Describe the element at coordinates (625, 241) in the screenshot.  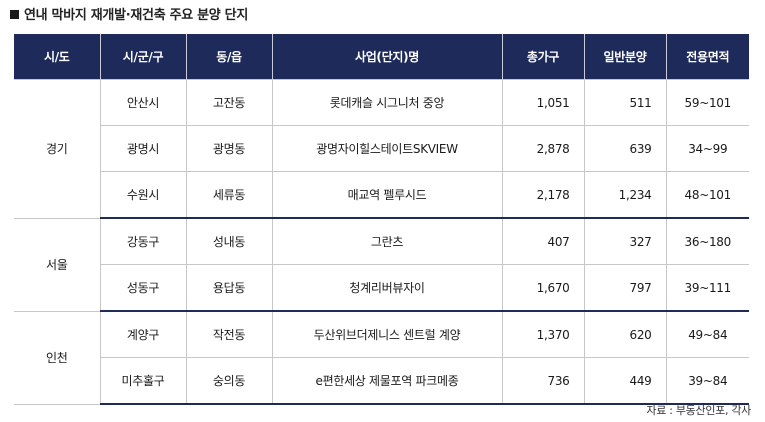
I see `general-sale-cell: 327` at that location.